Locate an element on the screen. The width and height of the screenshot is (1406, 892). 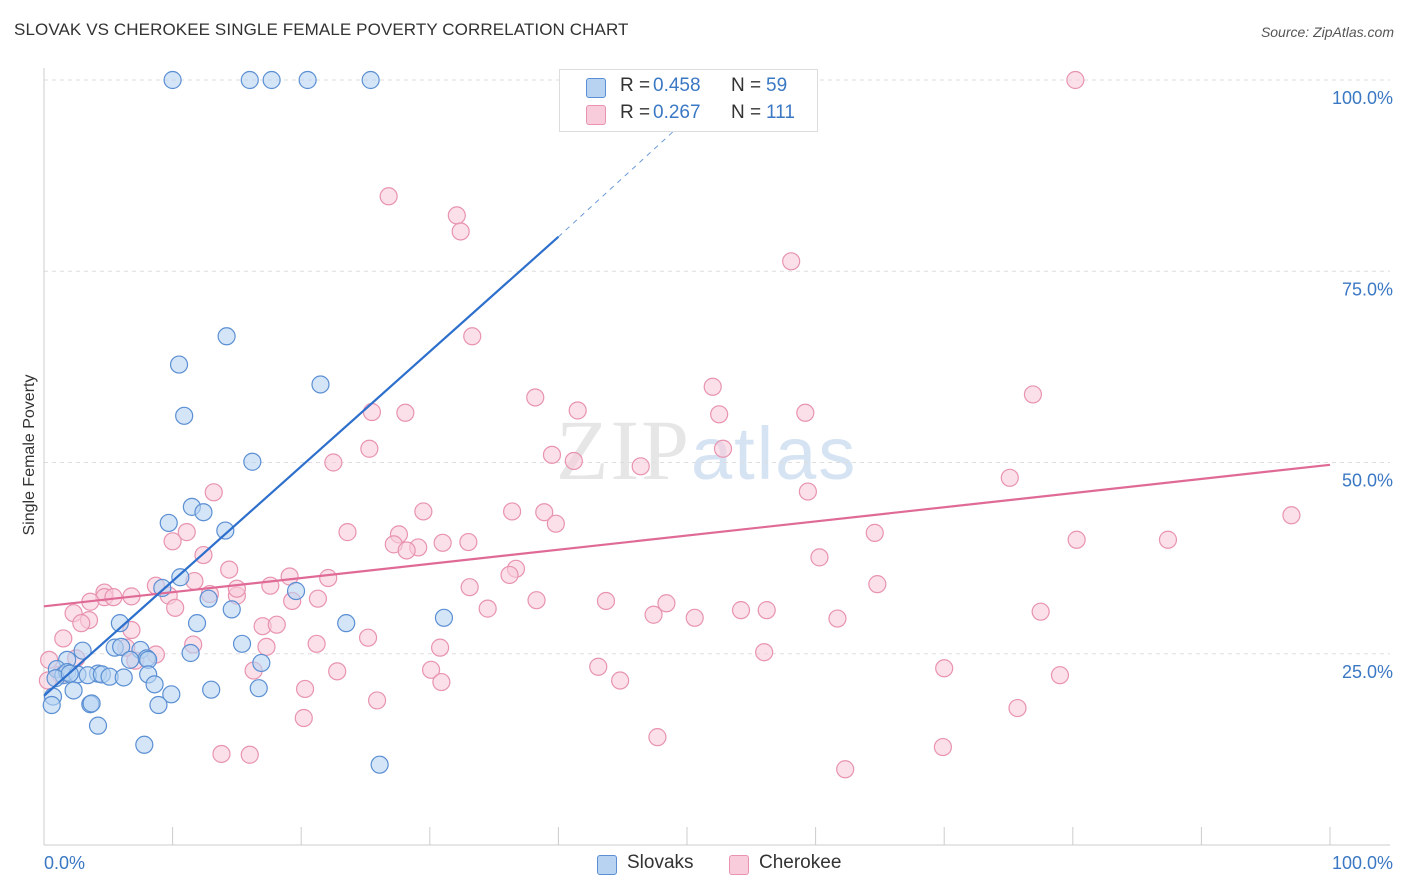
slovaks-n-label: N = is located at coordinates (746, 85).